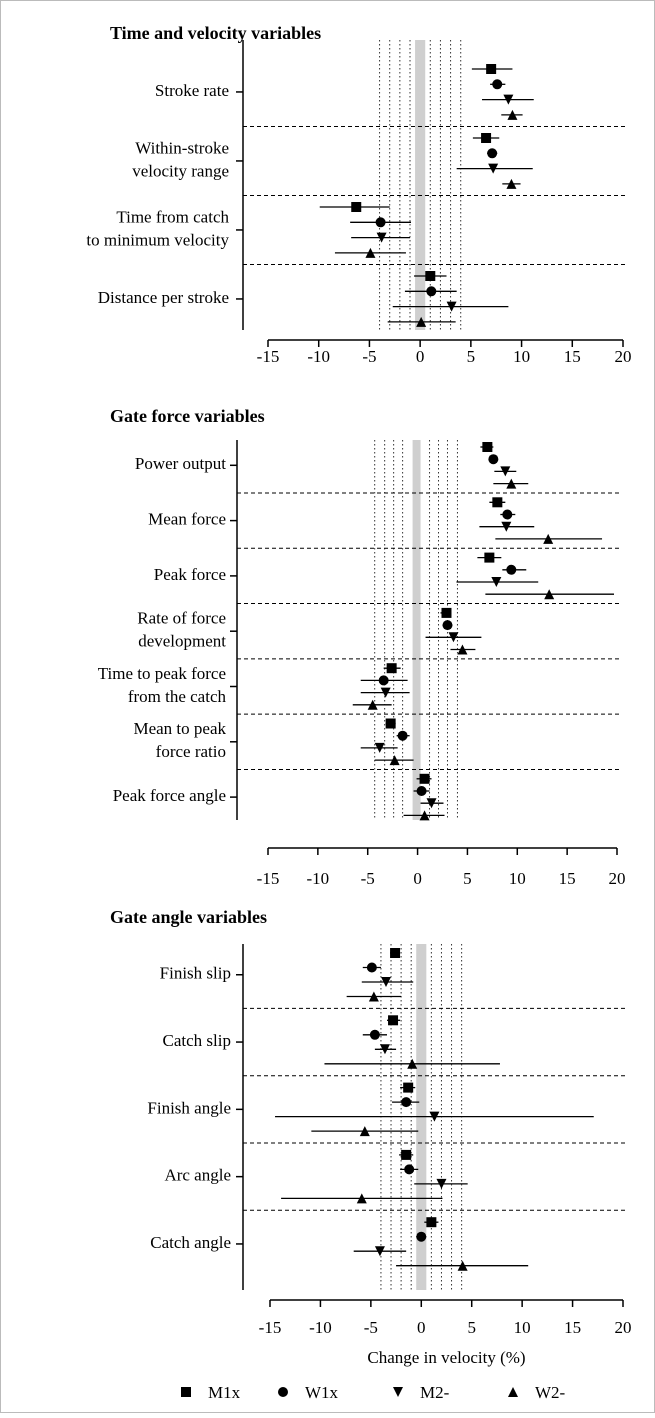 The height and width of the screenshot is (1418, 655). I want to click on panel-title: Gate force variables, so click(187, 416).